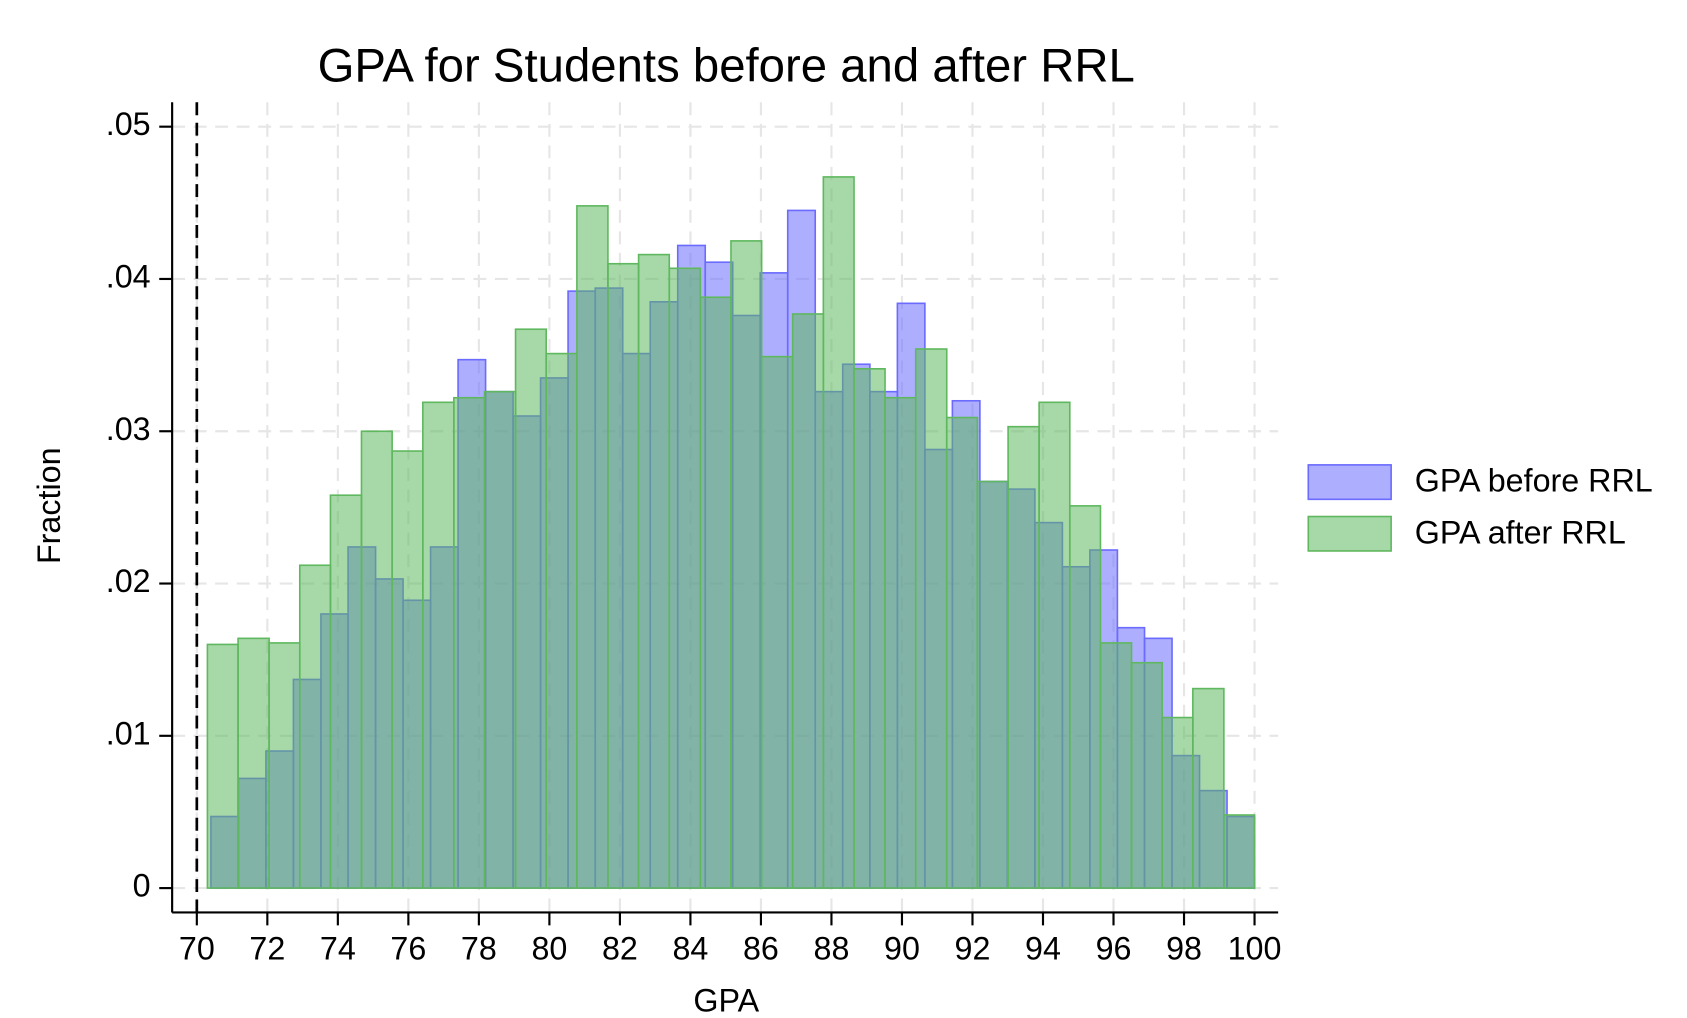 The height and width of the screenshot is (1018, 1687). Describe the element at coordinates (338, 949) in the screenshot. I see `x-tick-label: 74` at that location.